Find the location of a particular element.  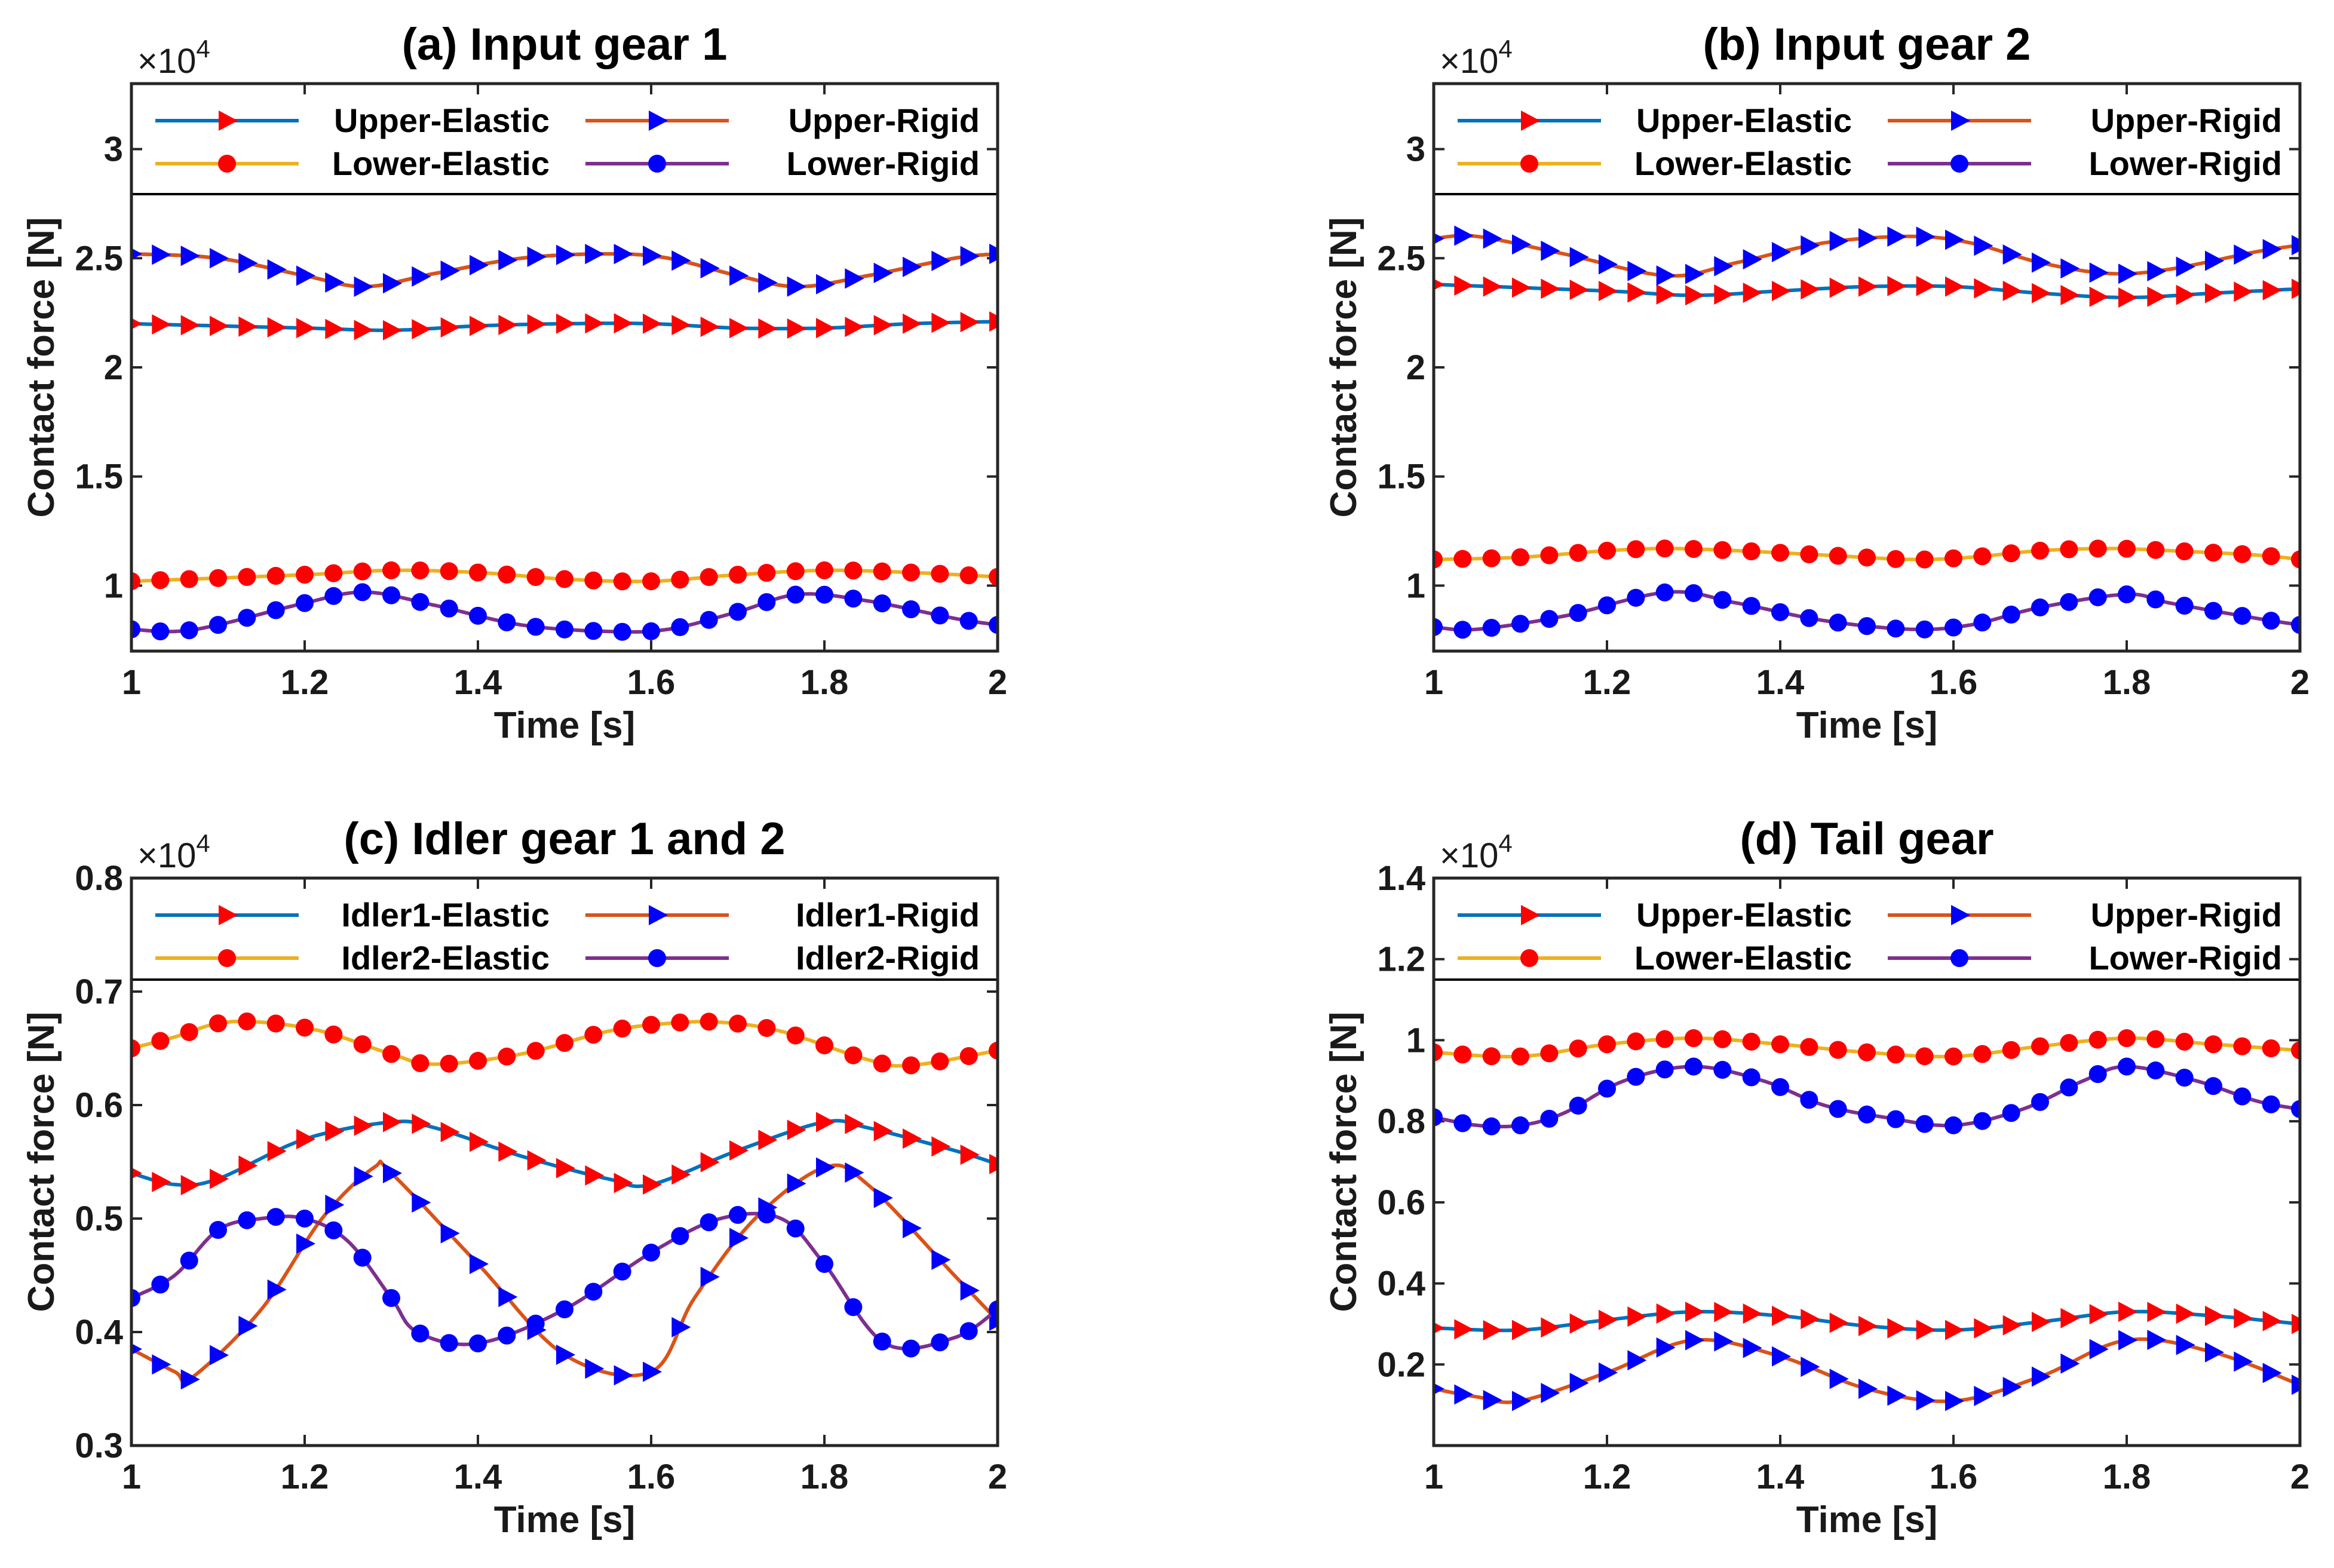

y-tick-label: 1.5 is located at coordinates (99, 477).